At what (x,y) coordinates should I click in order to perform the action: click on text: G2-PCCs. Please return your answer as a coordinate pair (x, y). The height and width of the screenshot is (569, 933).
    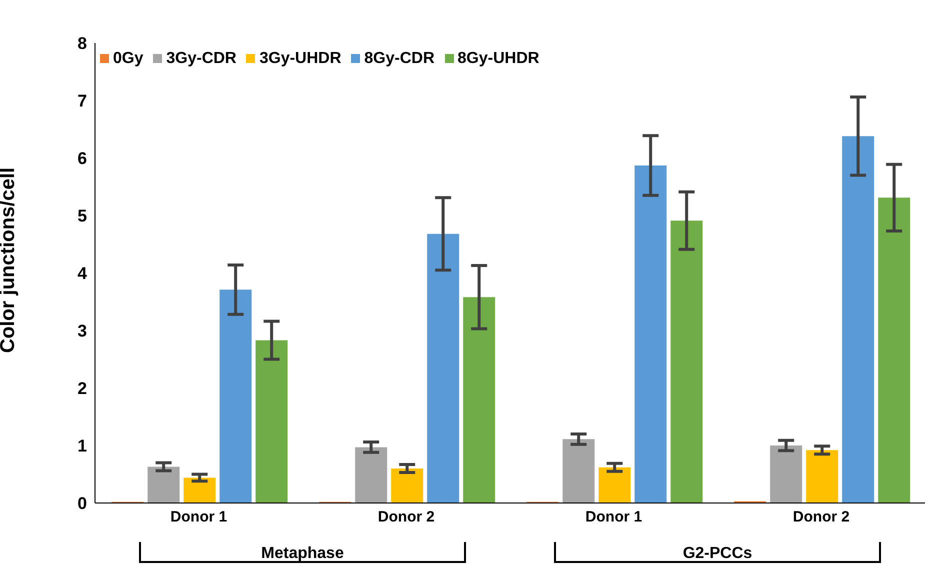
    Looking at the image, I should click on (717, 553).